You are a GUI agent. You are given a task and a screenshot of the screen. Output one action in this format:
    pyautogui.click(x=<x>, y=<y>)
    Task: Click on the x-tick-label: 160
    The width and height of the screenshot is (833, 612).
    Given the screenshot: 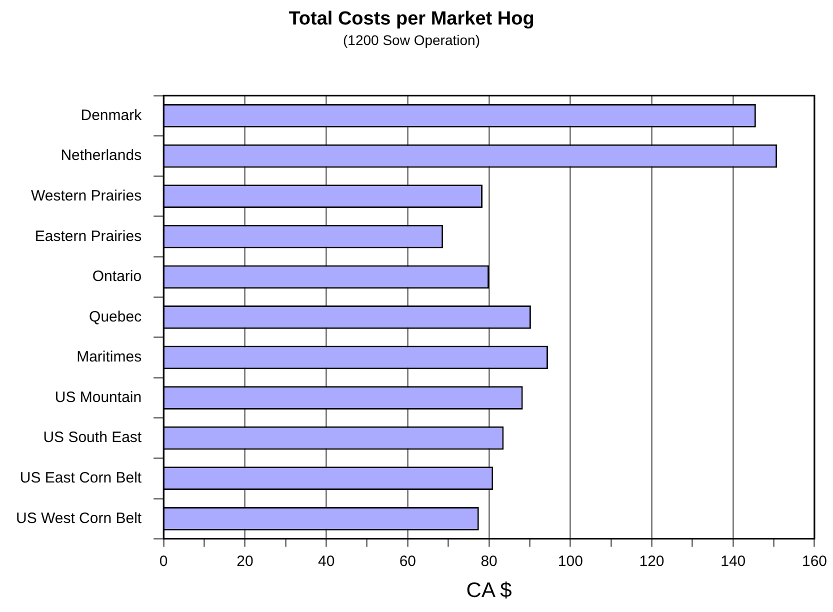 What is the action you would take?
    pyautogui.click(x=814, y=561)
    